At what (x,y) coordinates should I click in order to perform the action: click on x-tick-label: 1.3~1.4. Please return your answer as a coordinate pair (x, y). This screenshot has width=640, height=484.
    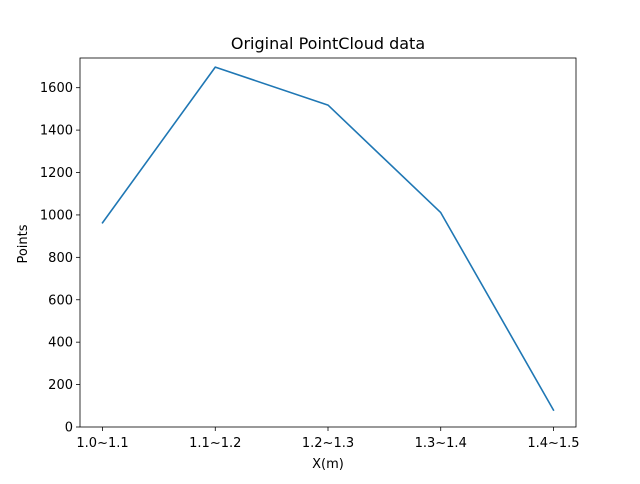
    Looking at the image, I should click on (441, 443).